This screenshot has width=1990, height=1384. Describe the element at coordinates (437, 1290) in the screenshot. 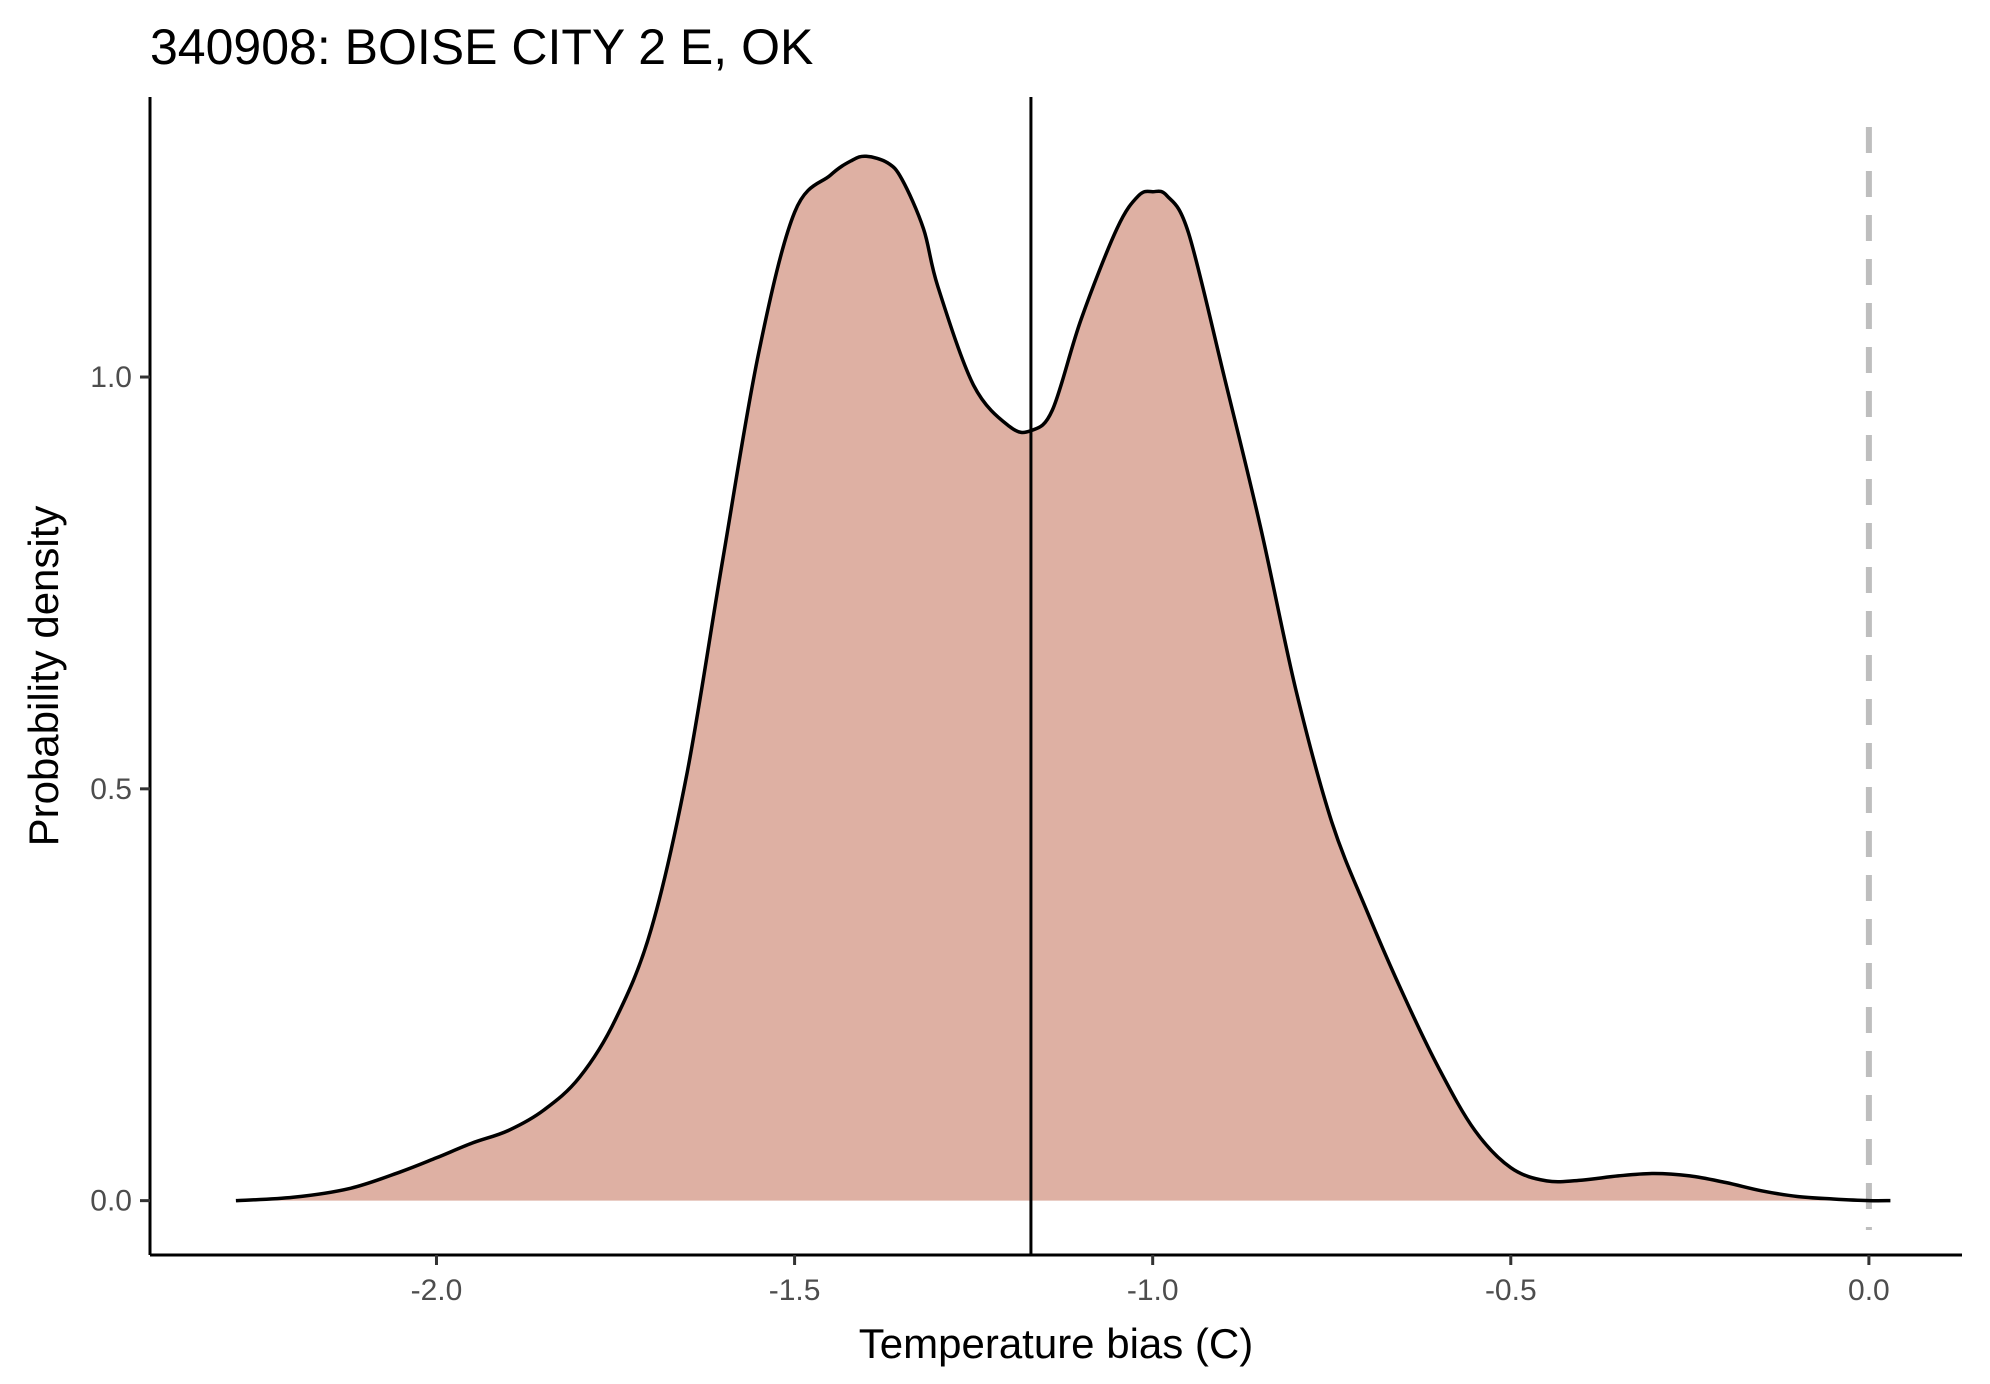

I see `x-tick-label: -2.0` at that location.